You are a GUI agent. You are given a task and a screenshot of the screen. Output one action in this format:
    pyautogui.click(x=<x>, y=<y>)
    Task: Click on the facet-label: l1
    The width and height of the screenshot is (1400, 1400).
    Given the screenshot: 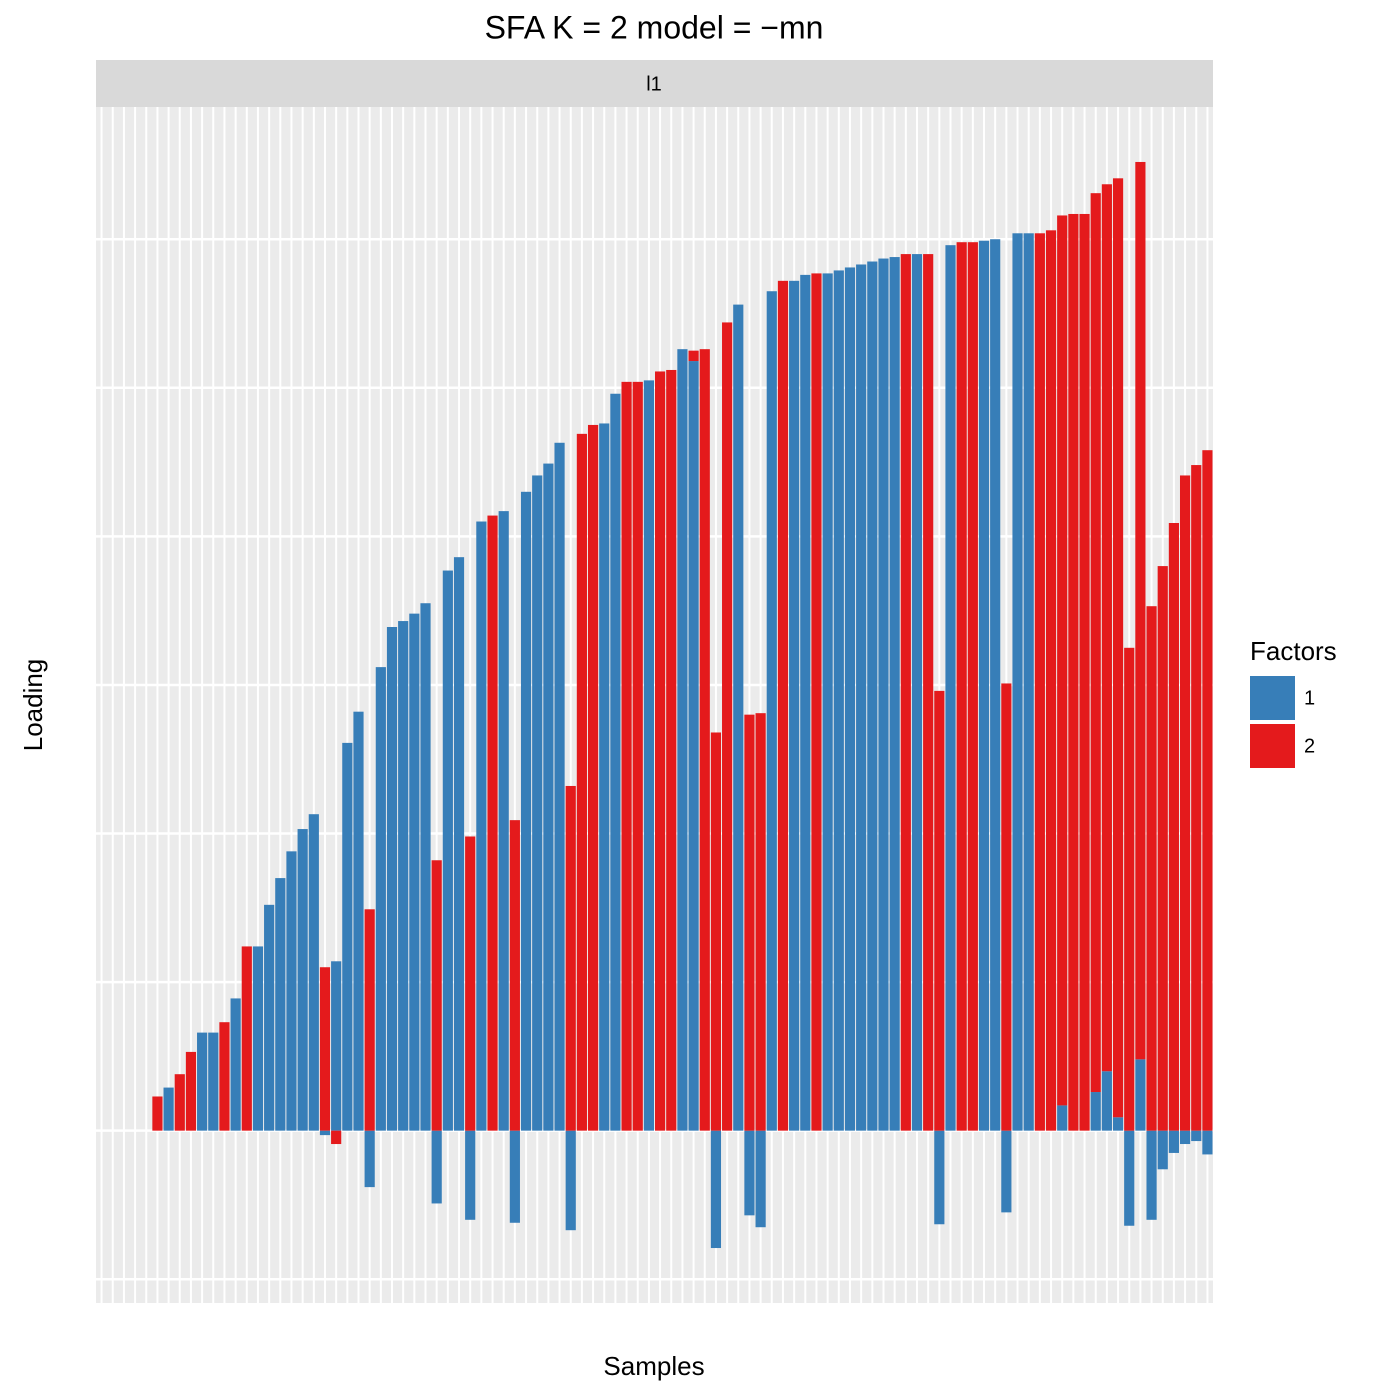 What is the action you would take?
    pyautogui.click(x=654, y=84)
    